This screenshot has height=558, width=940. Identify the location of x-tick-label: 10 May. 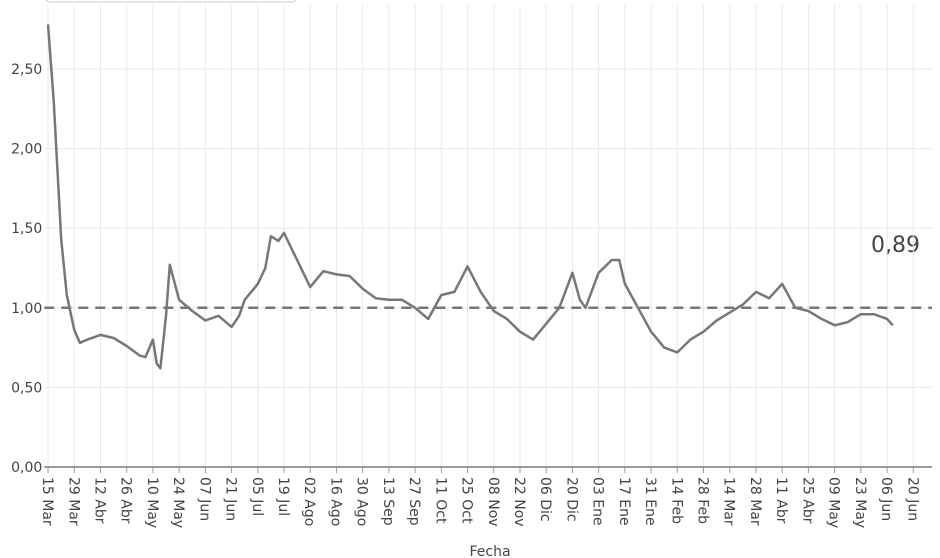
(152, 502).